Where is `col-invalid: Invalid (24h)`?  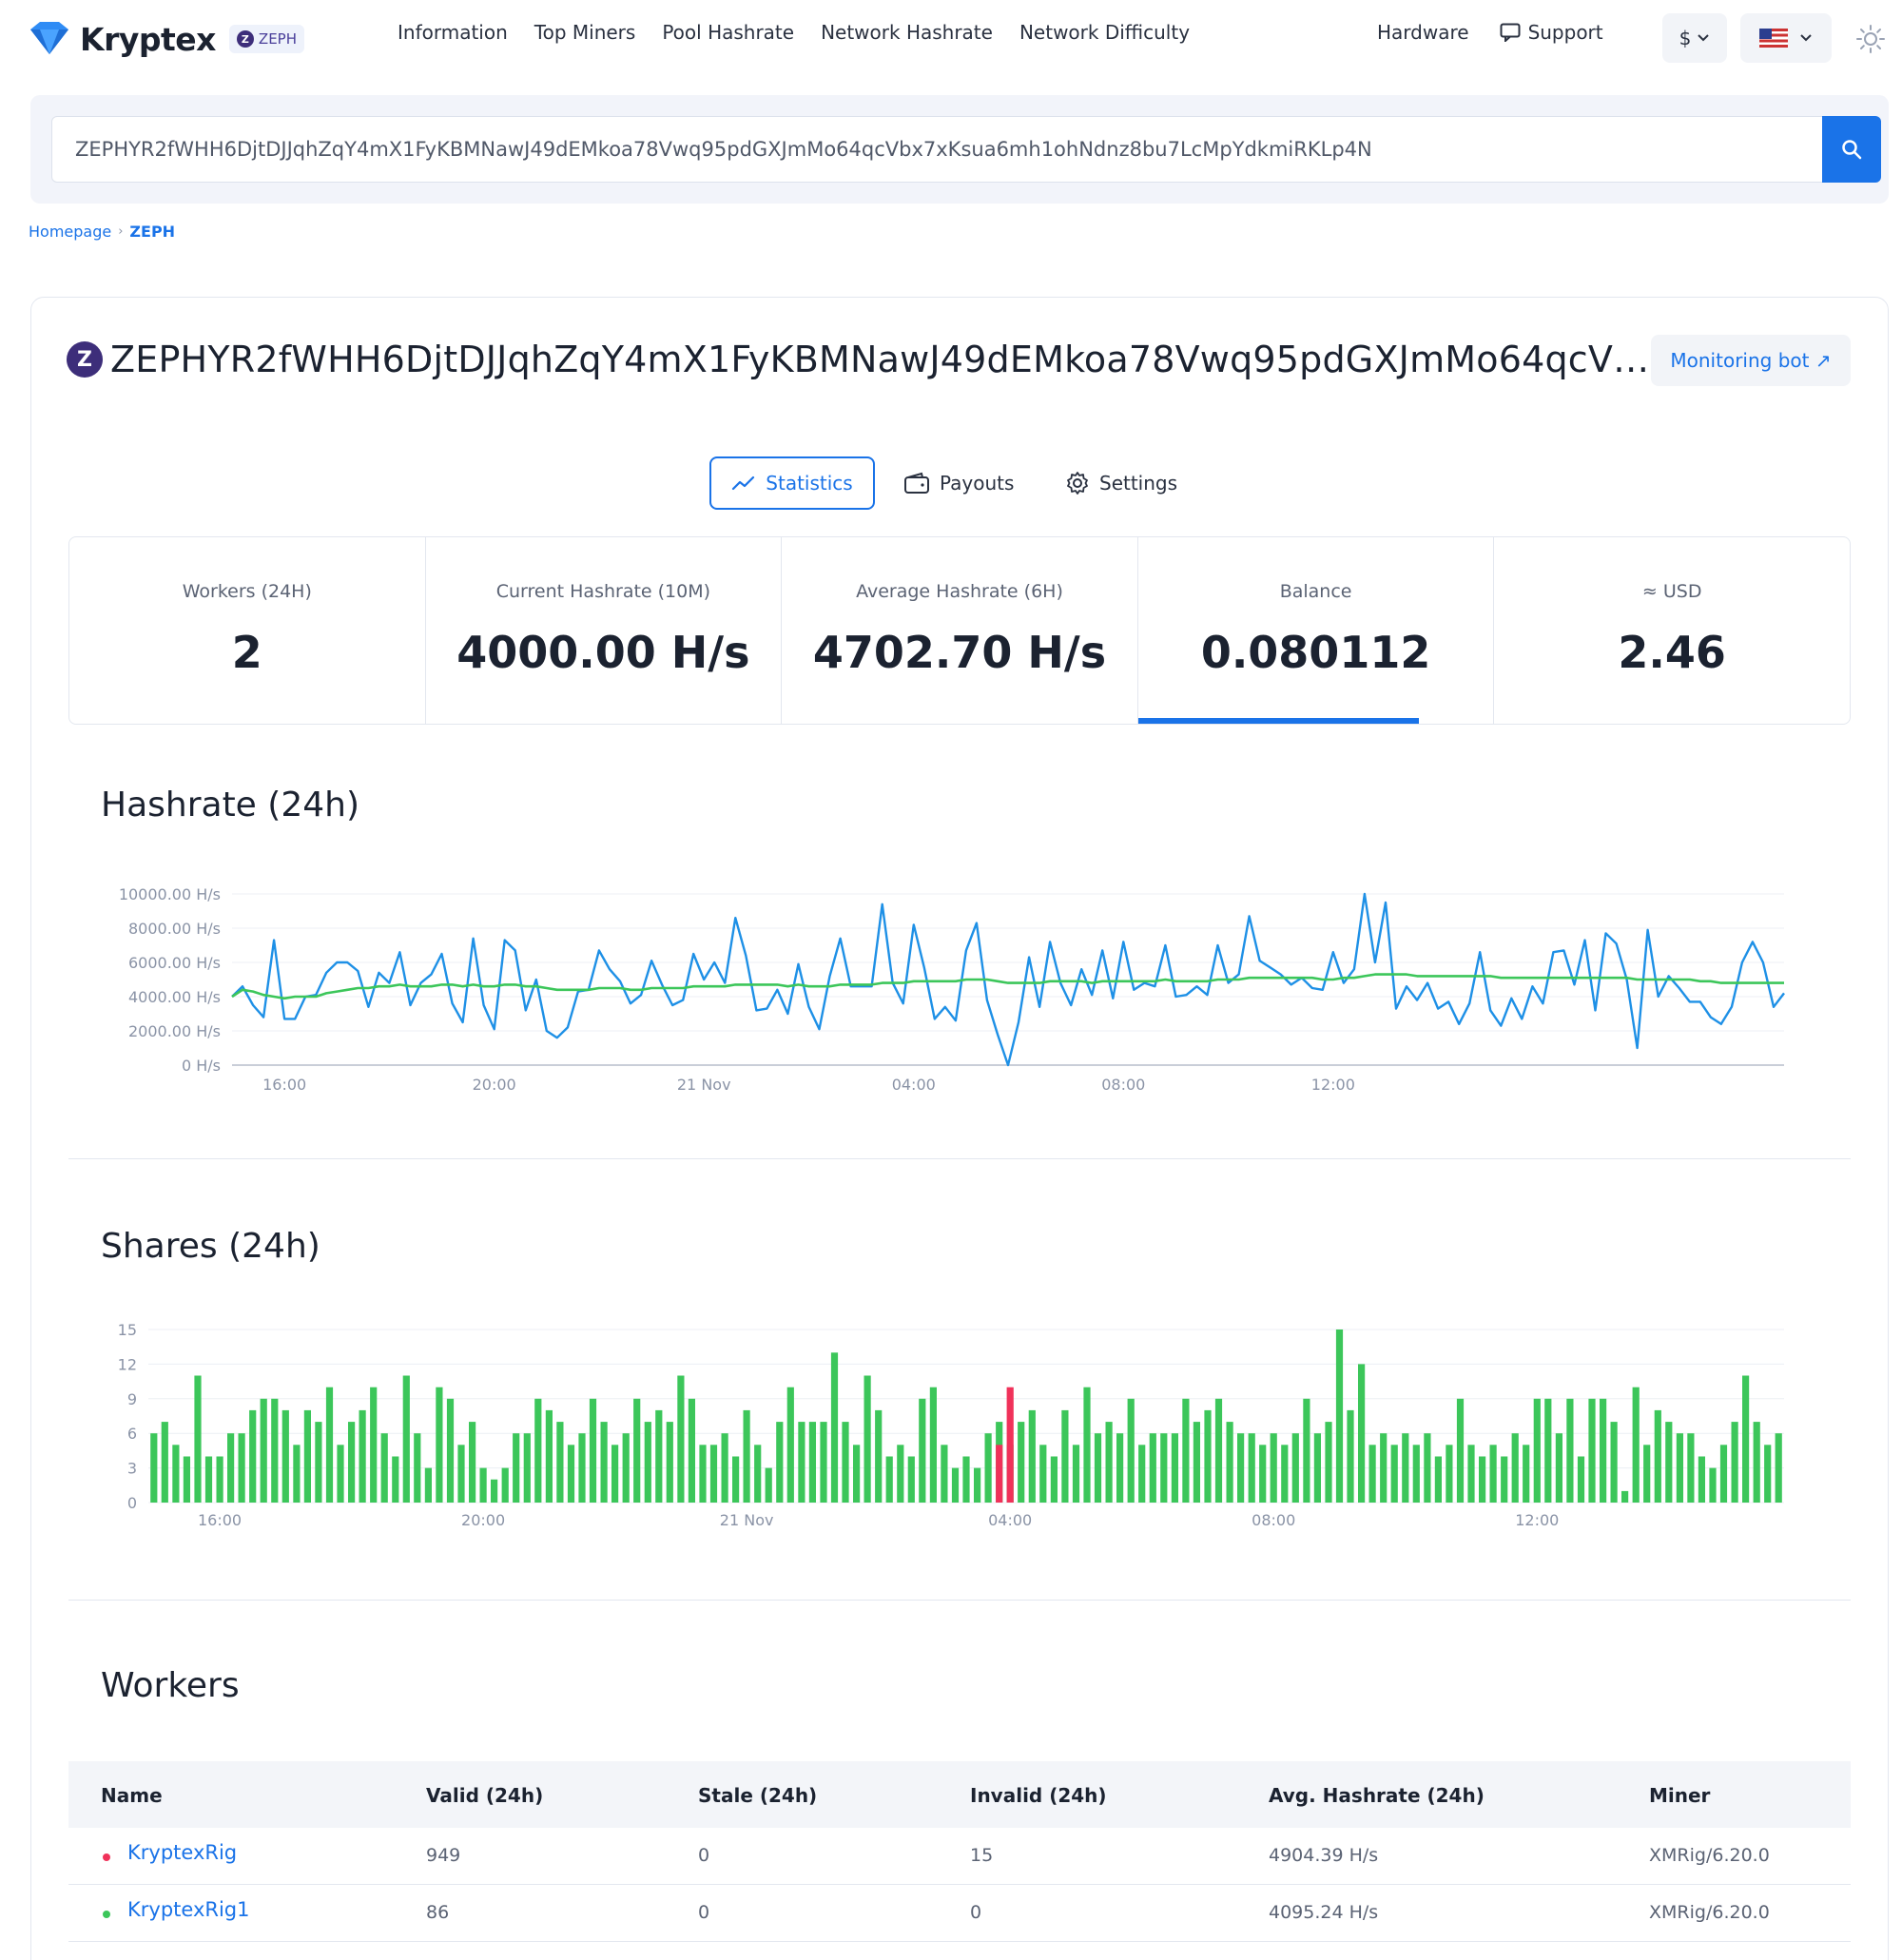
col-invalid: Invalid (24h) is located at coordinates (1038, 1796).